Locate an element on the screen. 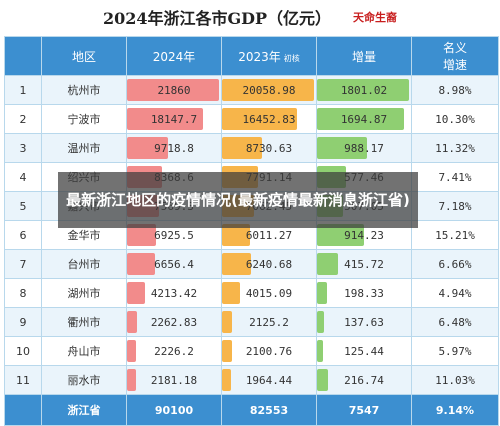 This screenshot has height=426, width=500. total-2024: 90100 is located at coordinates (174, 410).